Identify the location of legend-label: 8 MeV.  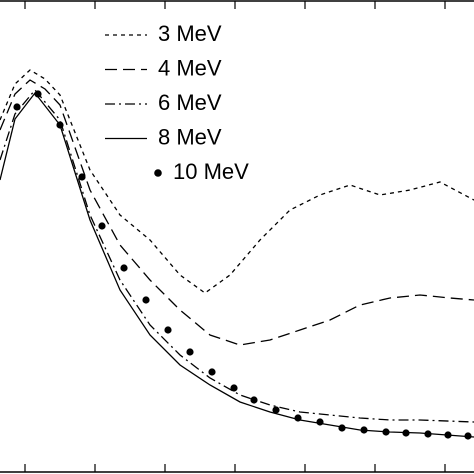
(190, 136).